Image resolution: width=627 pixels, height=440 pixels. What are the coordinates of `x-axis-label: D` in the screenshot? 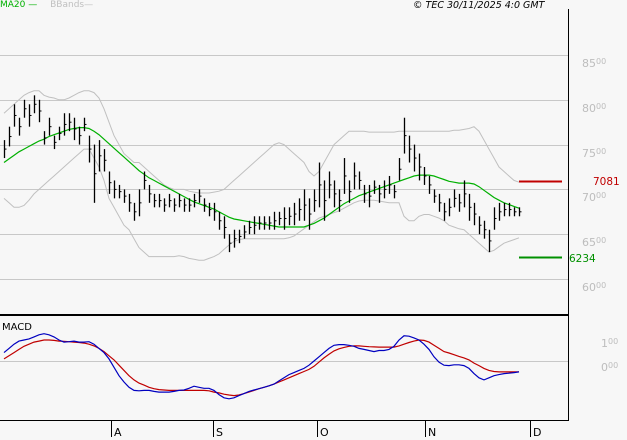 It's located at (537, 432).